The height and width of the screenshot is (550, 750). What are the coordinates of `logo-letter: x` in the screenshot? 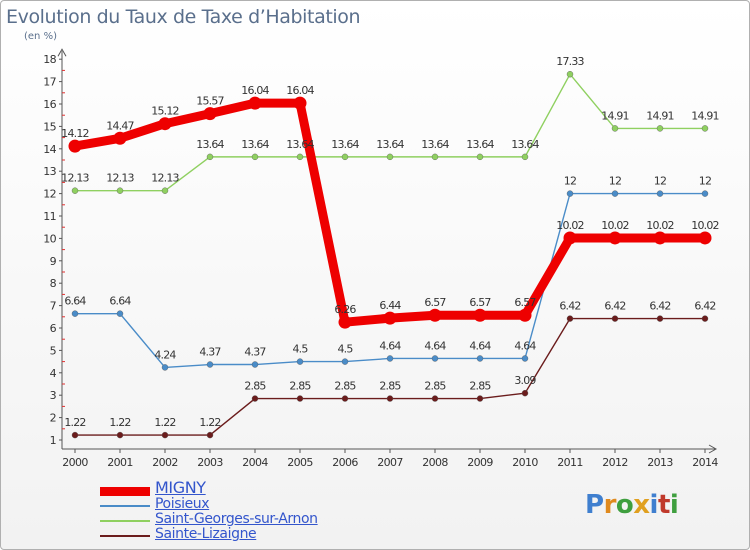 It's located at (641, 505).